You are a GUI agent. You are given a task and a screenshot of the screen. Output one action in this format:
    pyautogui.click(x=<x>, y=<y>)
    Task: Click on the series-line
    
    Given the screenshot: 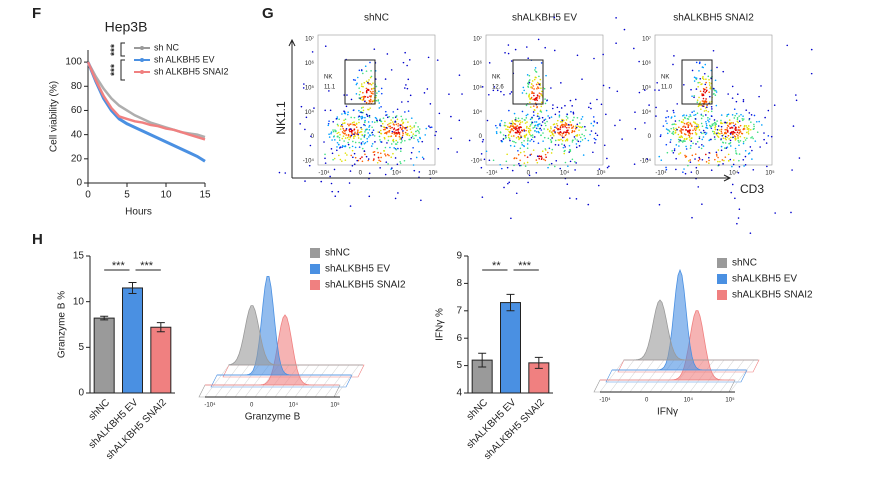 What is the action you would take?
    pyautogui.click(x=146, y=112)
    